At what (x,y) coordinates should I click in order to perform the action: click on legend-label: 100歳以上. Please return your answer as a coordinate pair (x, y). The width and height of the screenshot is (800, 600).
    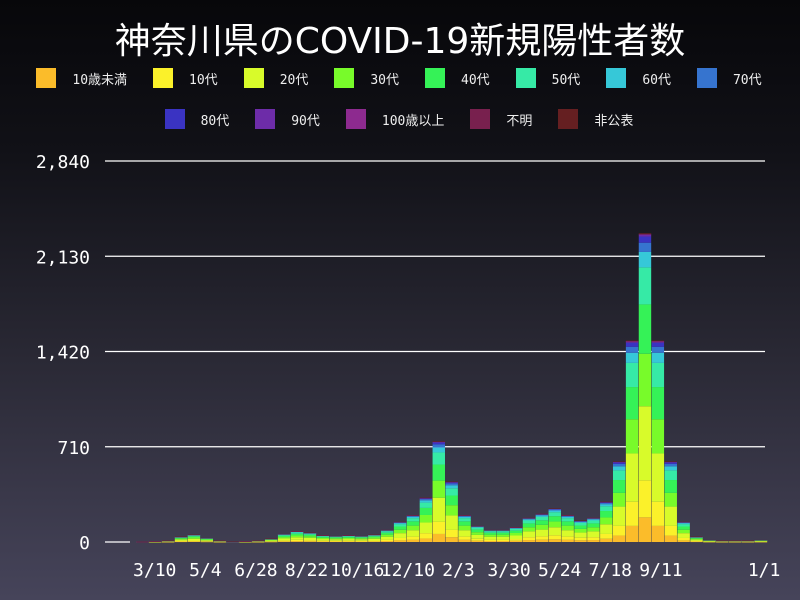
    Looking at the image, I should click on (413, 121).